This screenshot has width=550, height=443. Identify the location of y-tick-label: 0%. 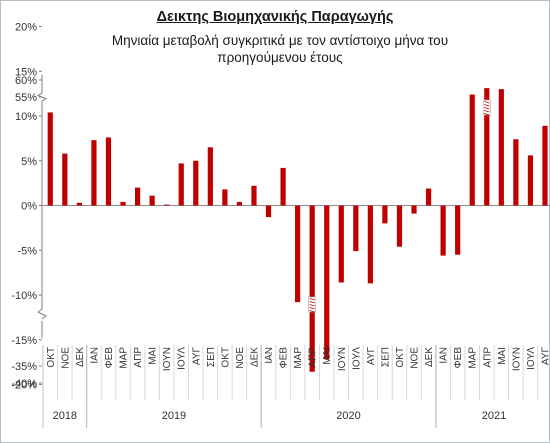
(29, 207).